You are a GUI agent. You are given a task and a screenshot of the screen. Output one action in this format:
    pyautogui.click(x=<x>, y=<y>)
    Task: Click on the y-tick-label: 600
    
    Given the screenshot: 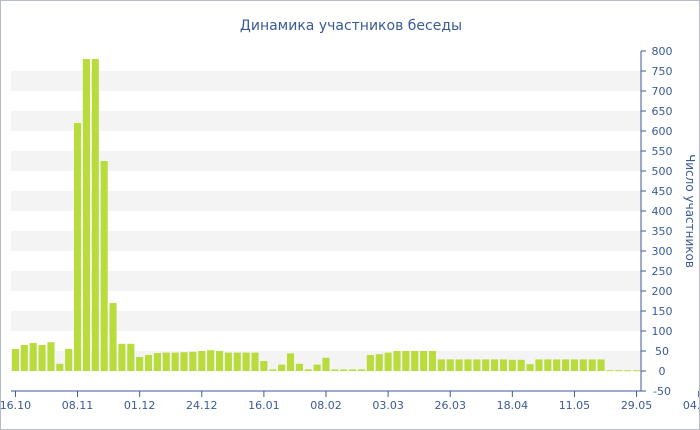 What is the action you would take?
    pyautogui.click(x=662, y=131)
    